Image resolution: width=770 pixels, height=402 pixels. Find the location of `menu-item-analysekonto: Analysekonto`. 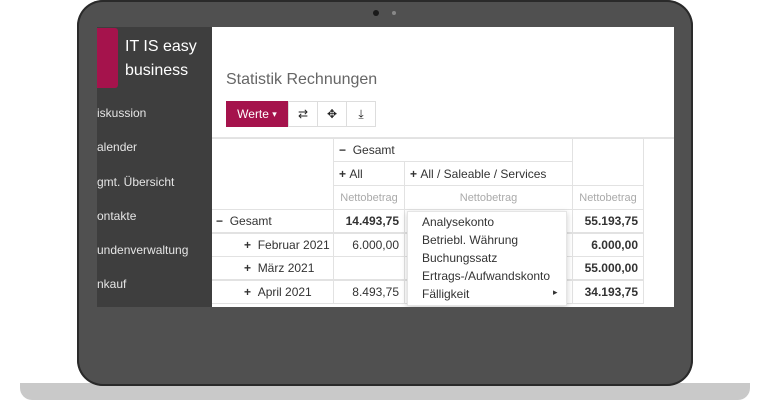

menu-item-analysekonto: Analysekonto is located at coordinates (458, 222).